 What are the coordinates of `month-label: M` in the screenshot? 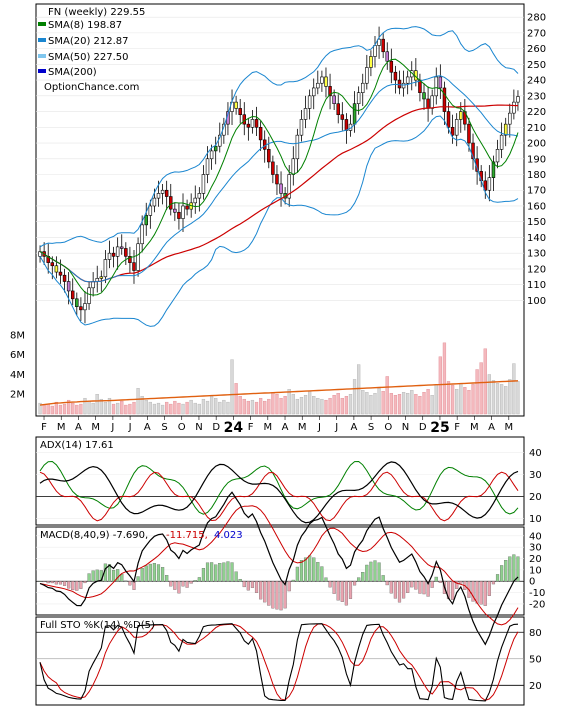 It's located at (267, 427).